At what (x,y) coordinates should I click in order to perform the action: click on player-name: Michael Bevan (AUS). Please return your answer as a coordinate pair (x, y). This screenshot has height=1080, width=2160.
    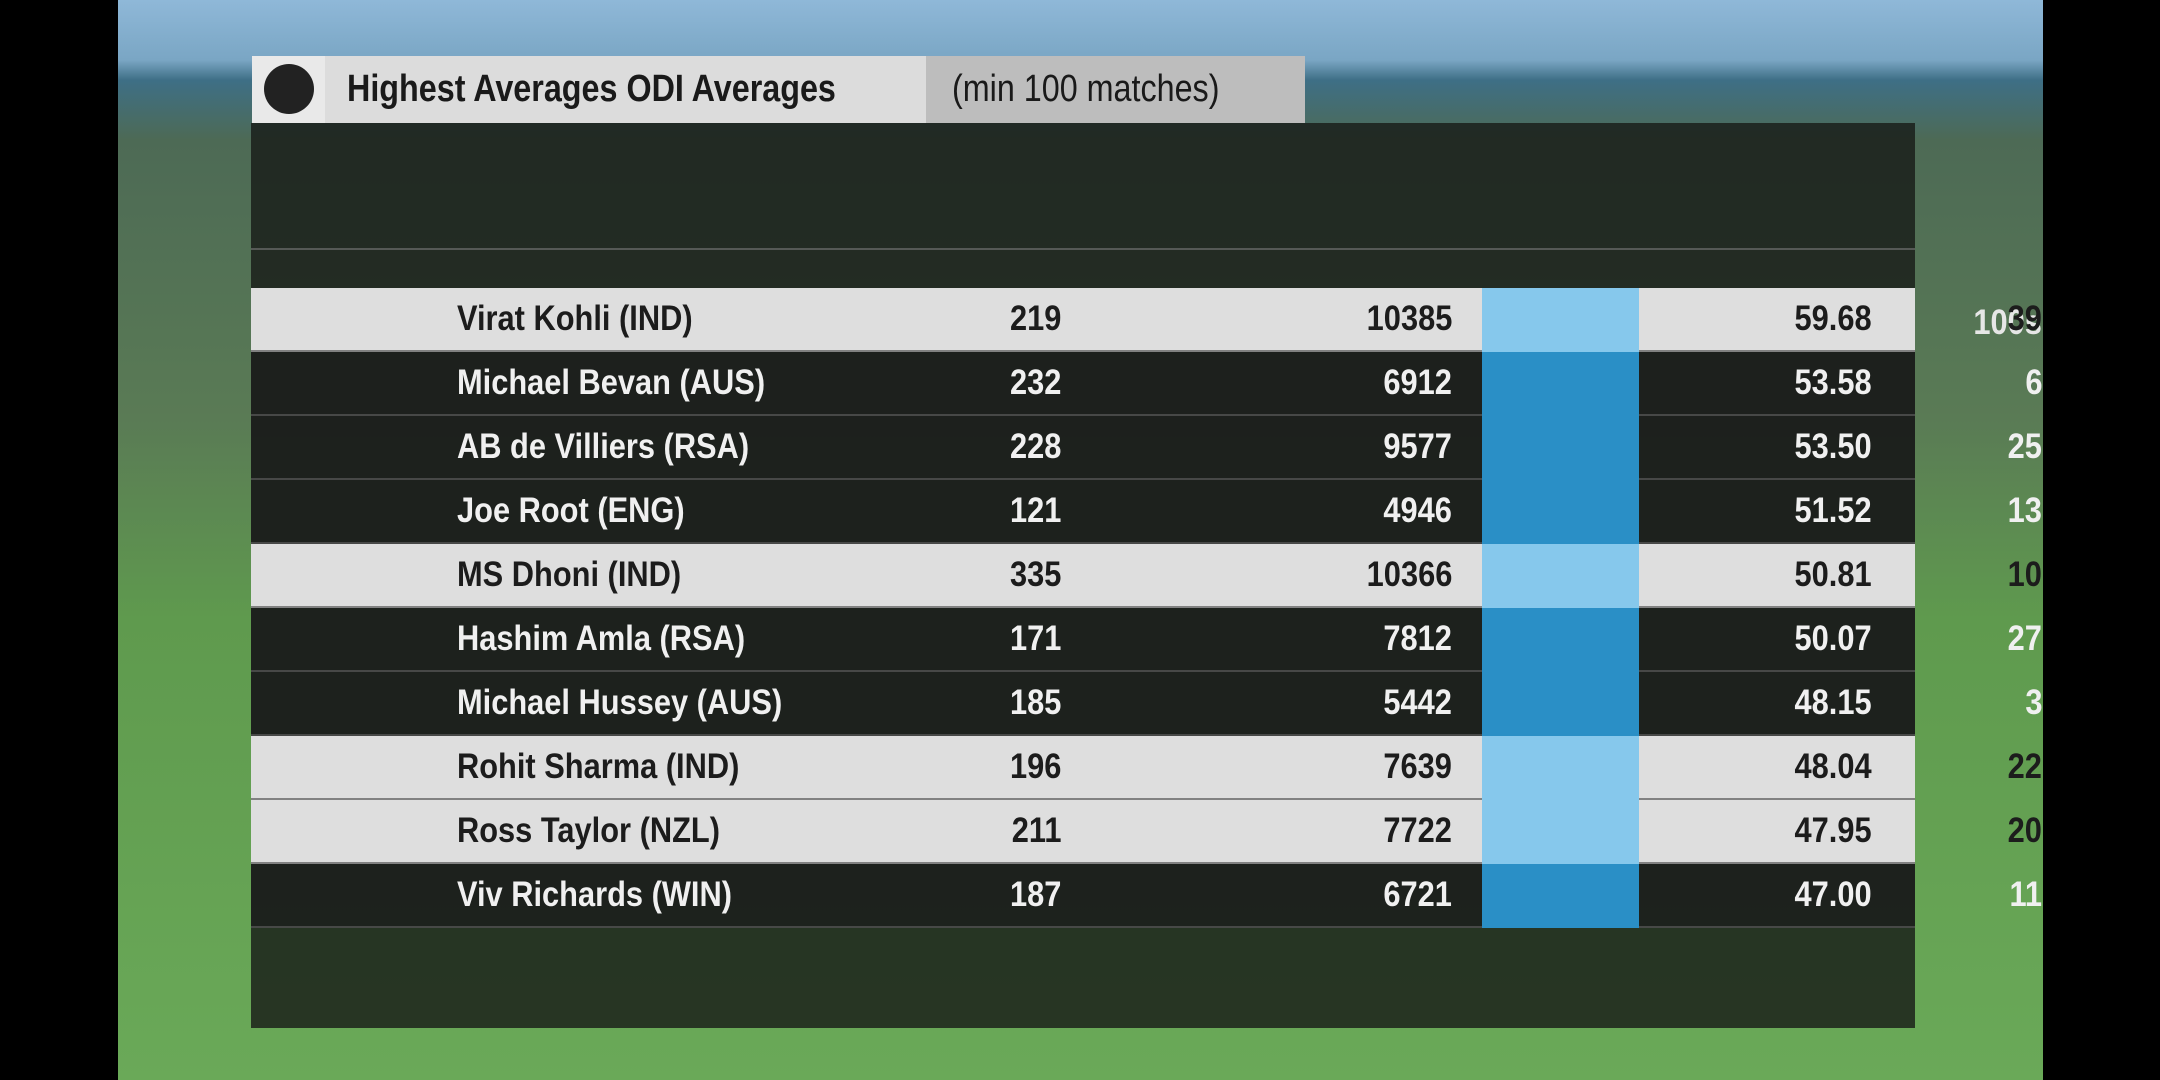
    Looking at the image, I should click on (611, 382).